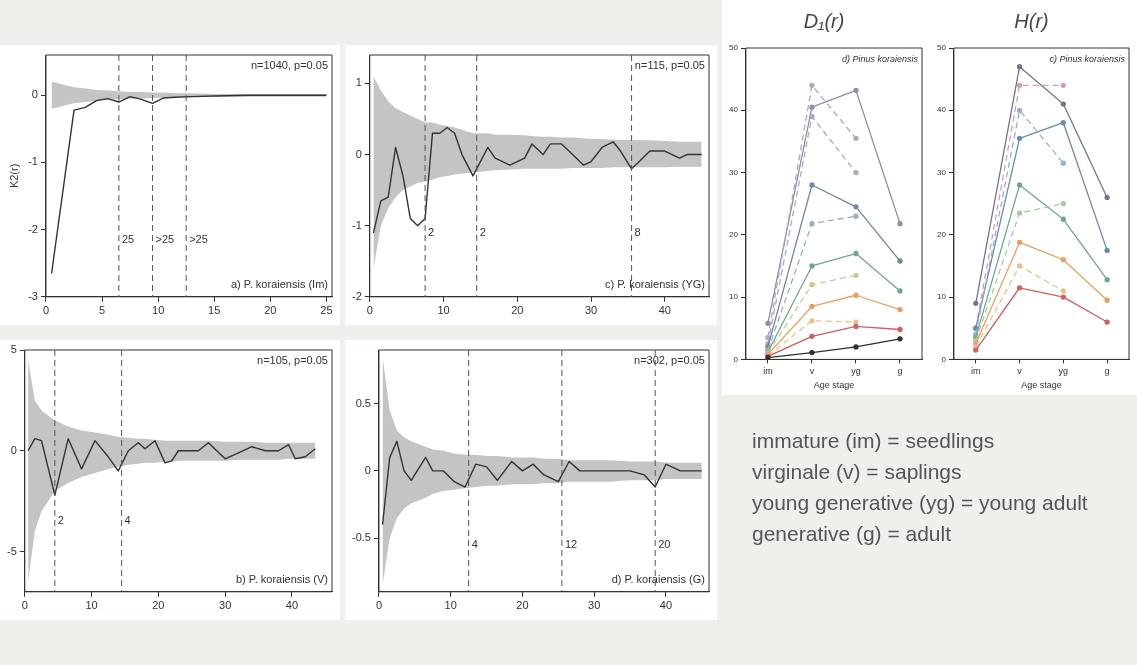 This screenshot has width=1137, height=665. I want to click on x-tick-label: 15, so click(214, 310).